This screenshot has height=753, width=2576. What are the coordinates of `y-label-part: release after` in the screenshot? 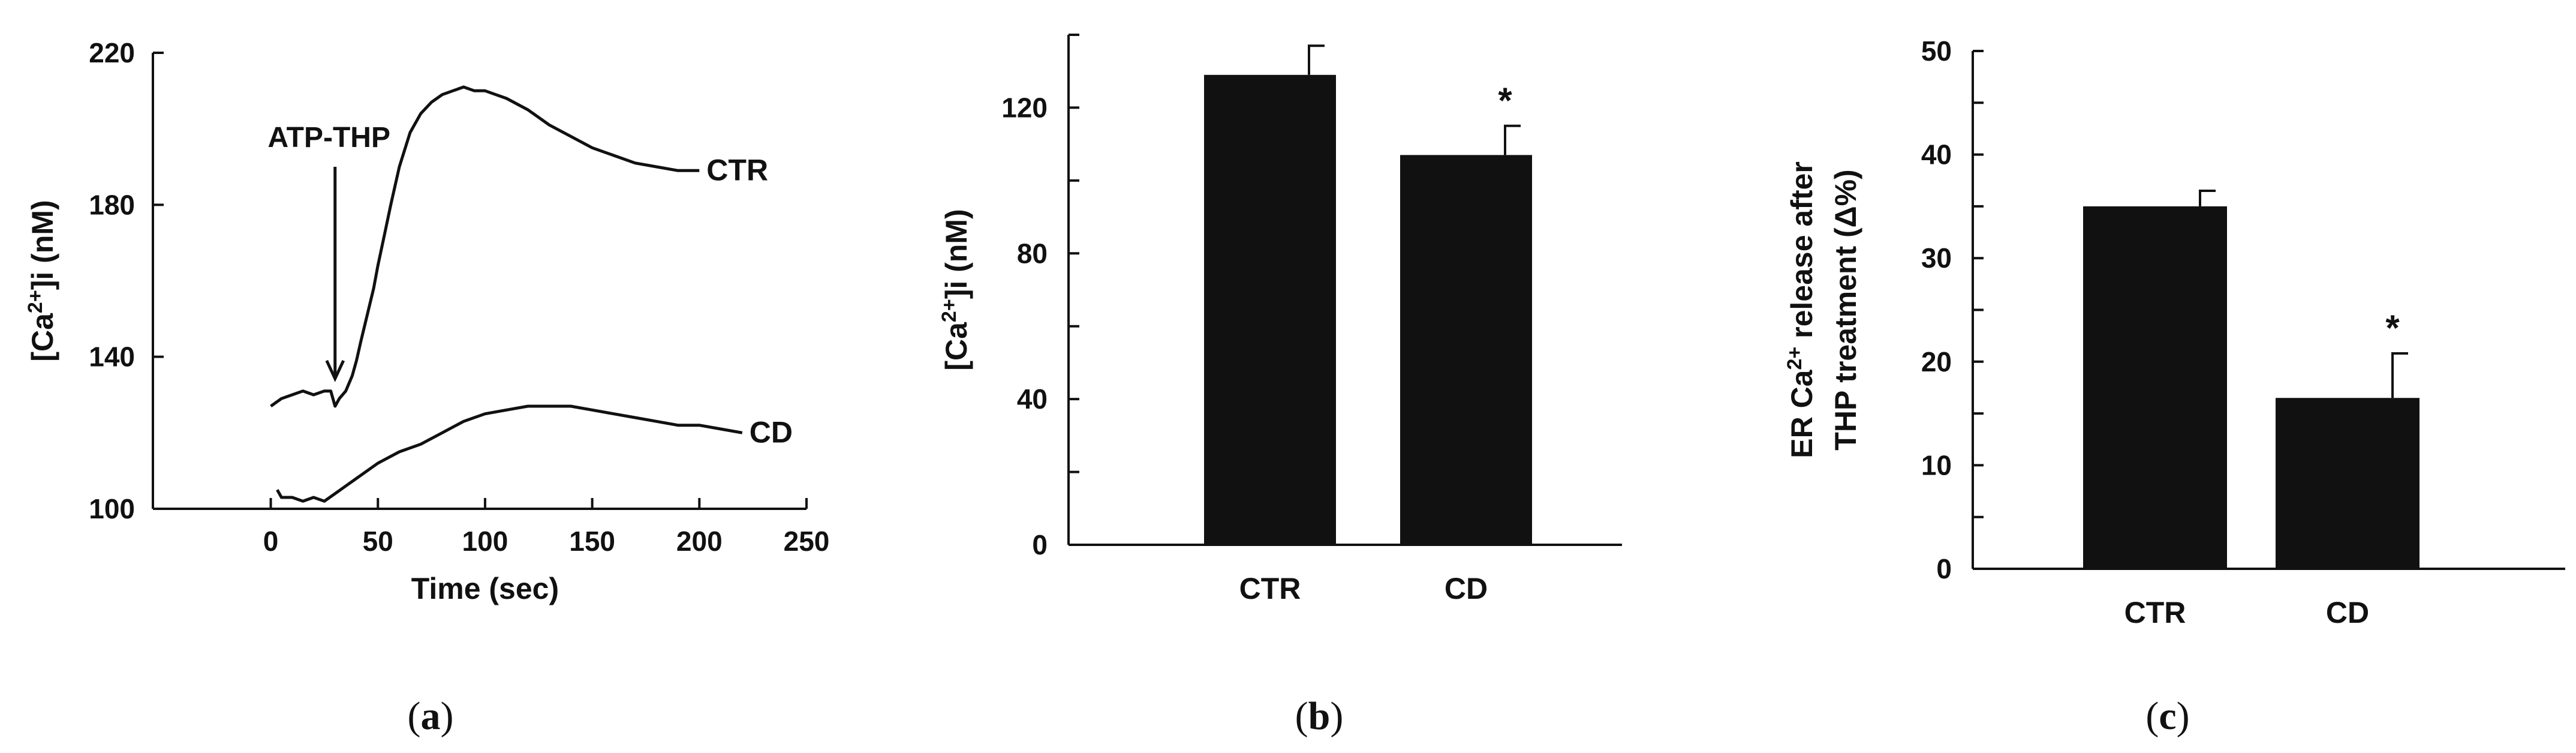 It's located at (1802, 254).